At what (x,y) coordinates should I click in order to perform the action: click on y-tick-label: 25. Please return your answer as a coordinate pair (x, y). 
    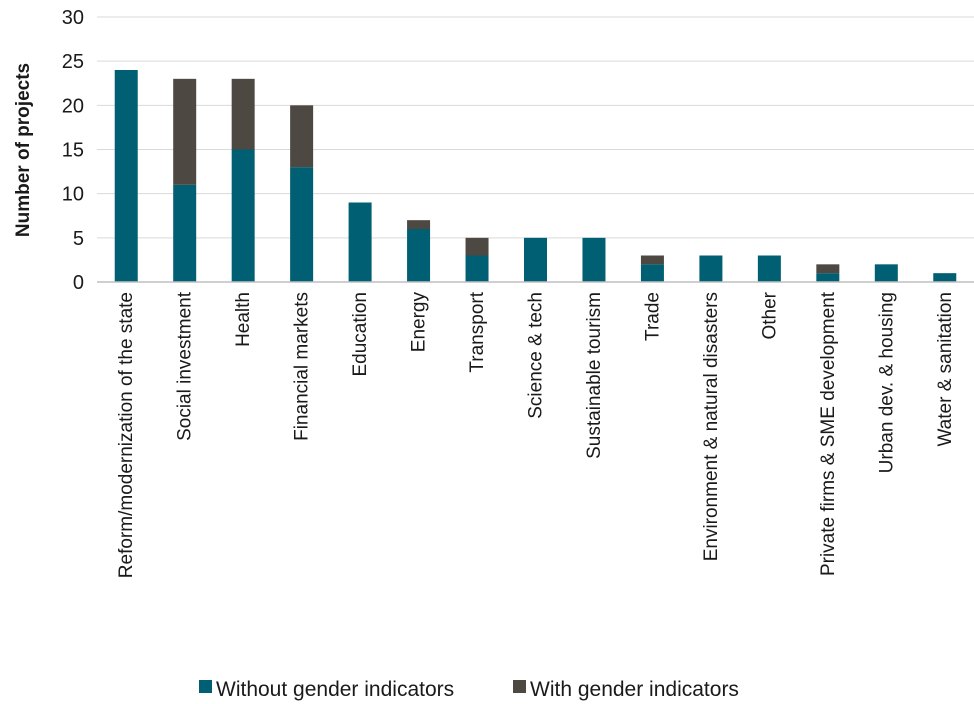
    Looking at the image, I should click on (73, 62).